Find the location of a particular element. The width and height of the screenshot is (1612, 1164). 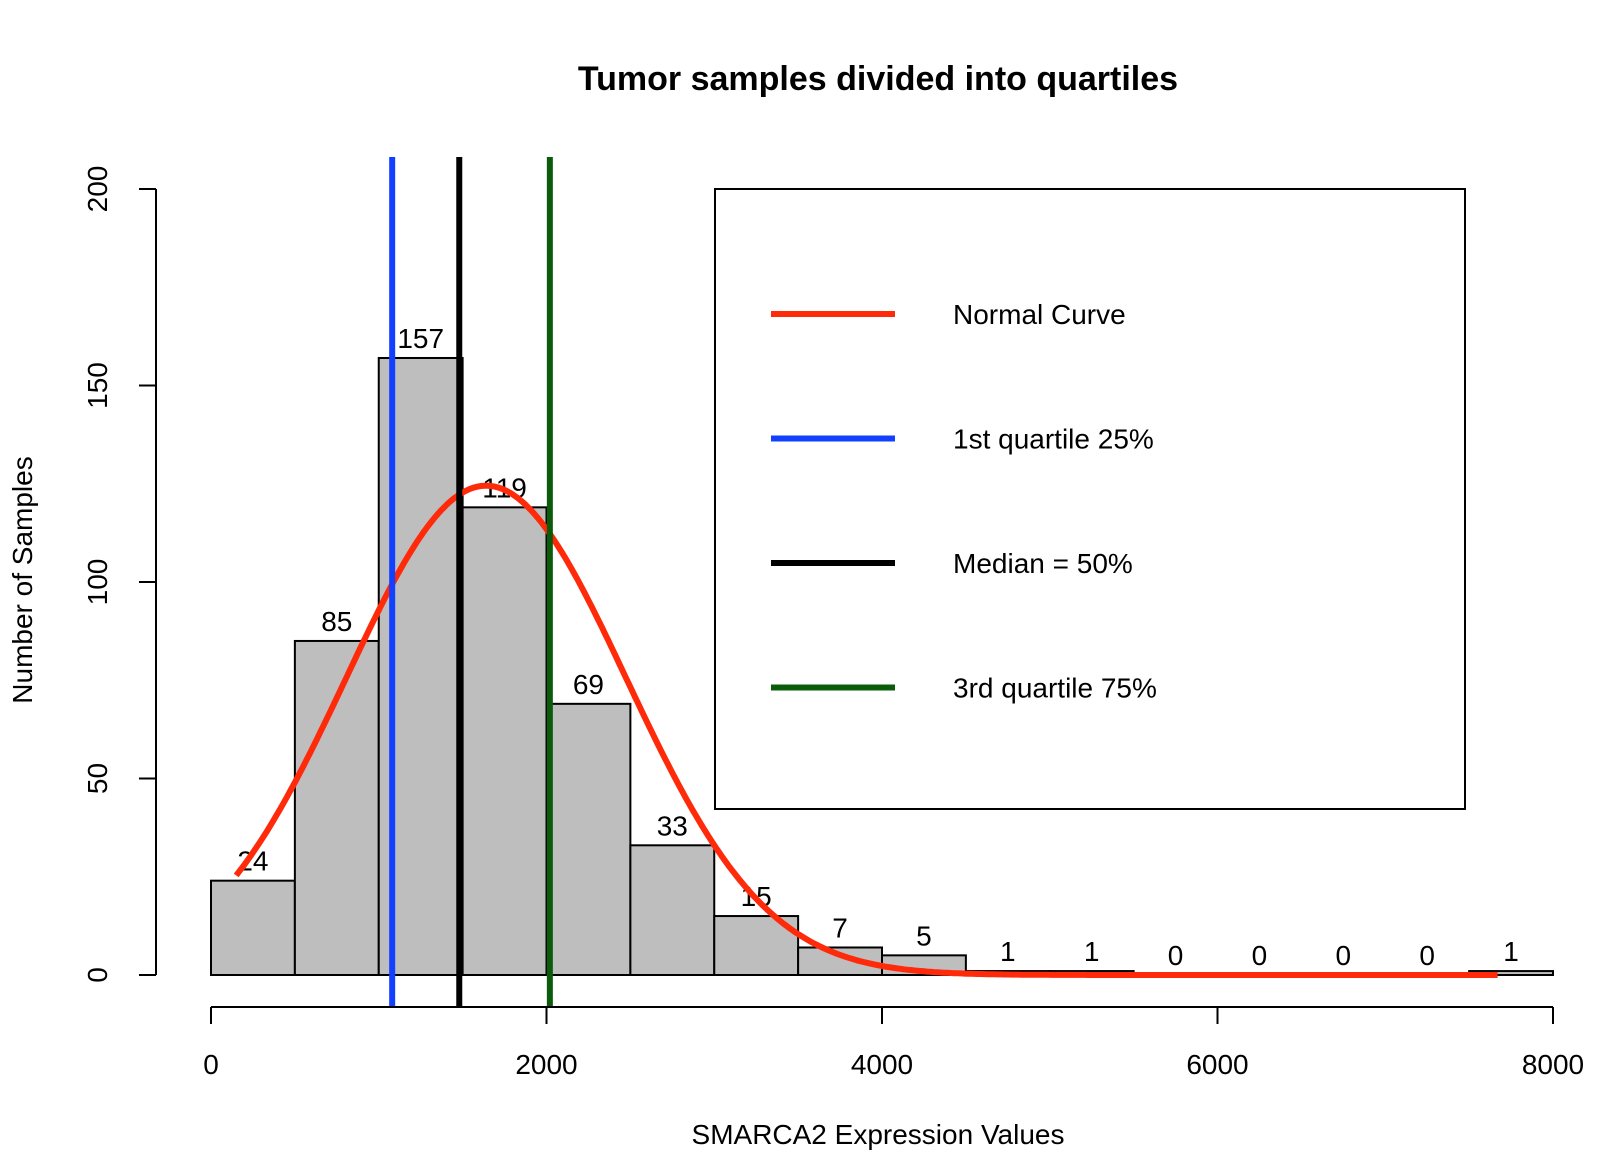

y-axis-label: Number of Samples is located at coordinates (22, 579).